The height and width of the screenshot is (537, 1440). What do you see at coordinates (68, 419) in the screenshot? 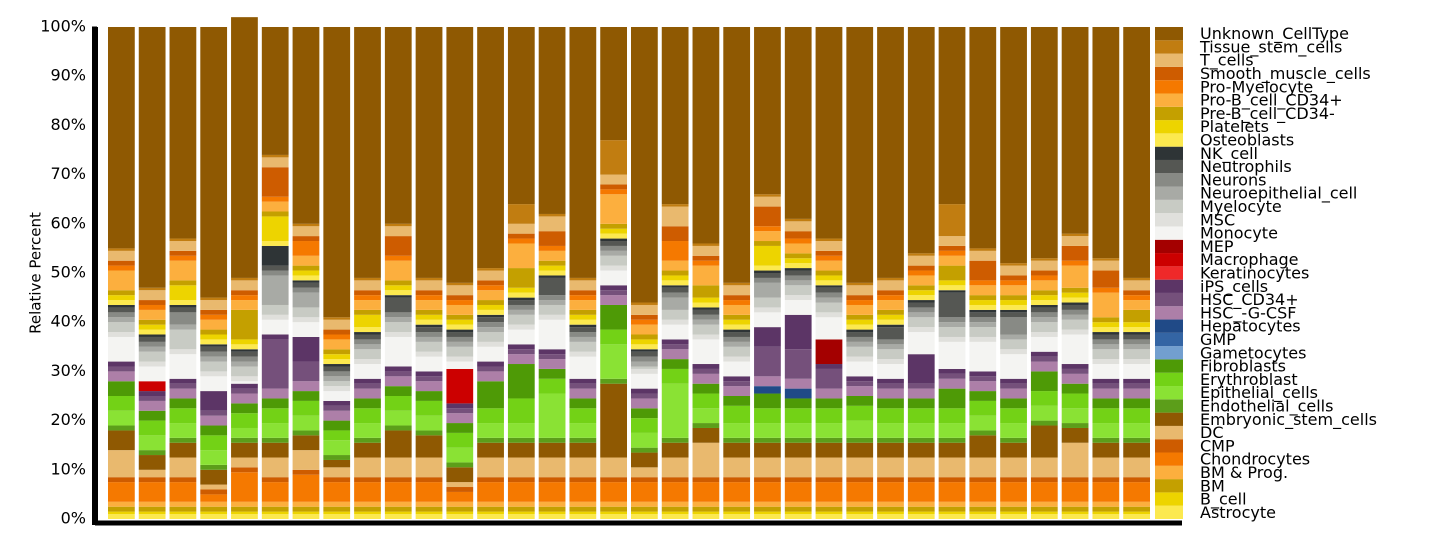
I see `y-tick-label: 20%` at bounding box center [68, 419].